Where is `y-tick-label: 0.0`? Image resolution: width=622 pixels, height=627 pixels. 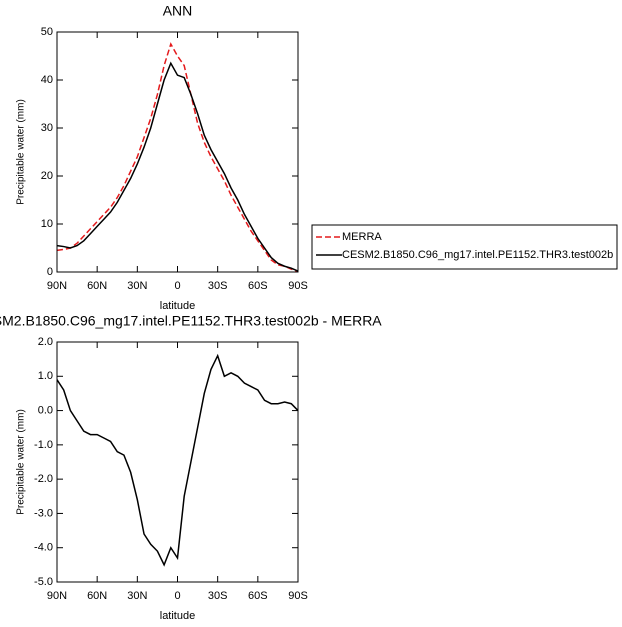
y-tick-label: 0.0 is located at coordinates (45, 410).